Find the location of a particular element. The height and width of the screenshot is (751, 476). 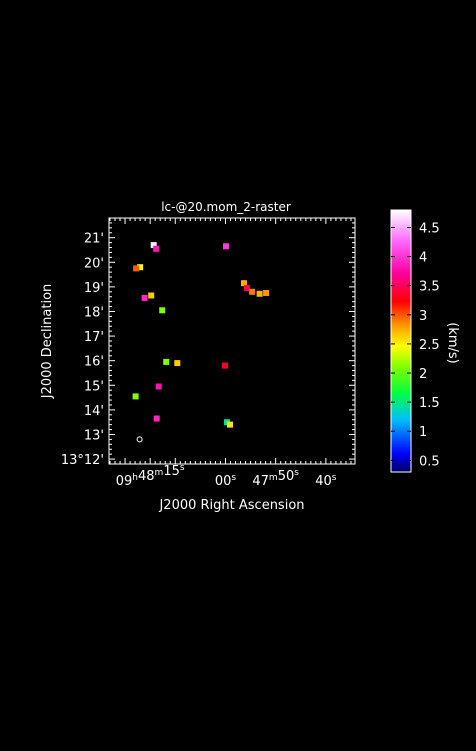

colorbar-tick-label: 2 is located at coordinates (423, 374).